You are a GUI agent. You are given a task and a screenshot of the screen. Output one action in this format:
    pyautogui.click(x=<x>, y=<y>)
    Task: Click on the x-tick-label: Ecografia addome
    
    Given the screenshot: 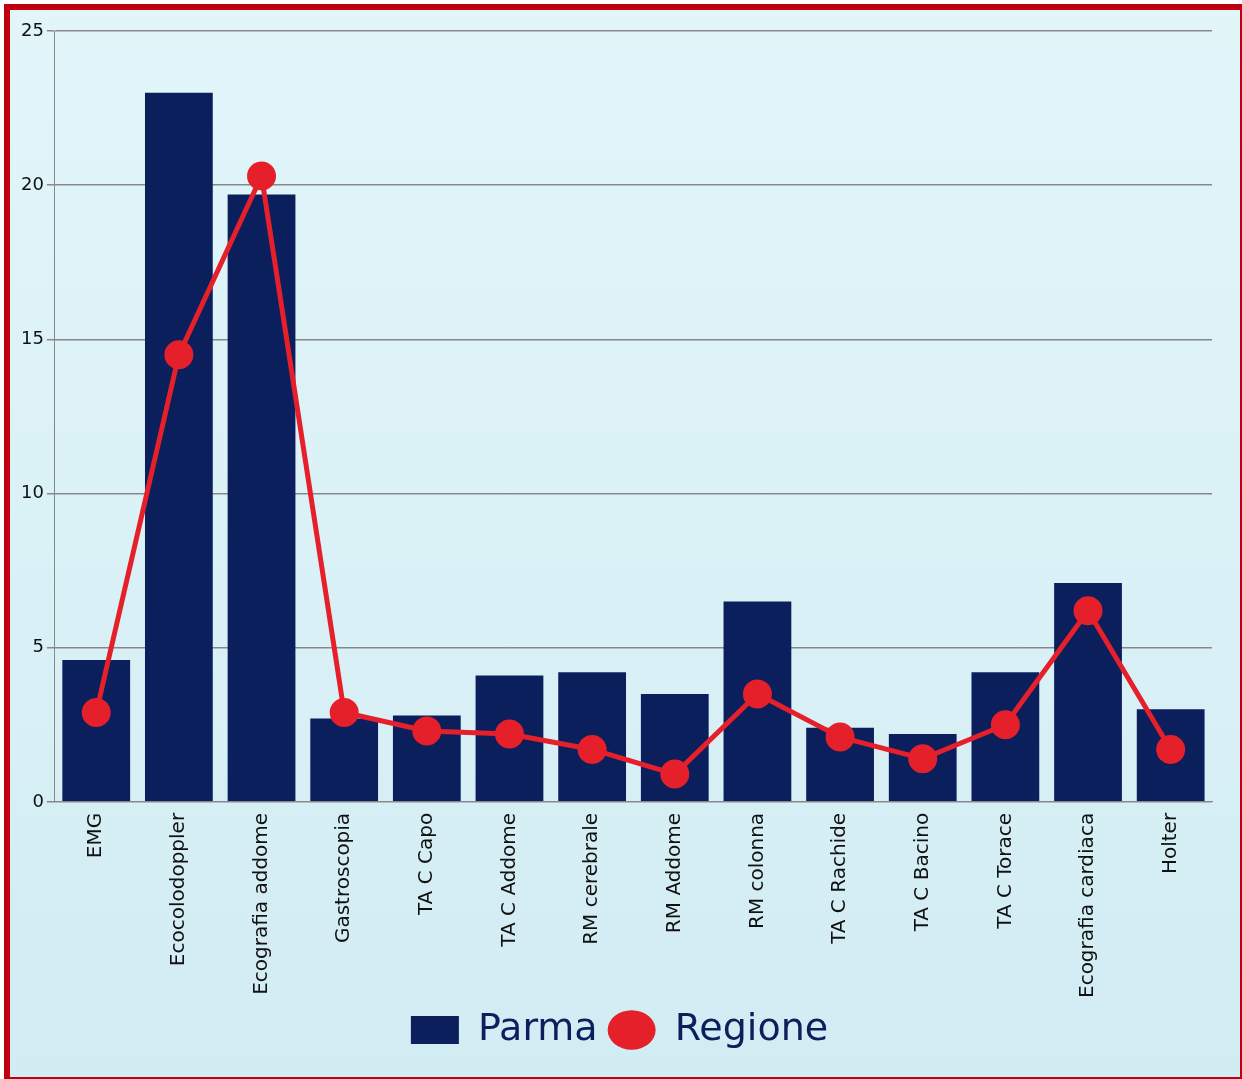 What is the action you would take?
    pyautogui.click(x=259, y=903)
    